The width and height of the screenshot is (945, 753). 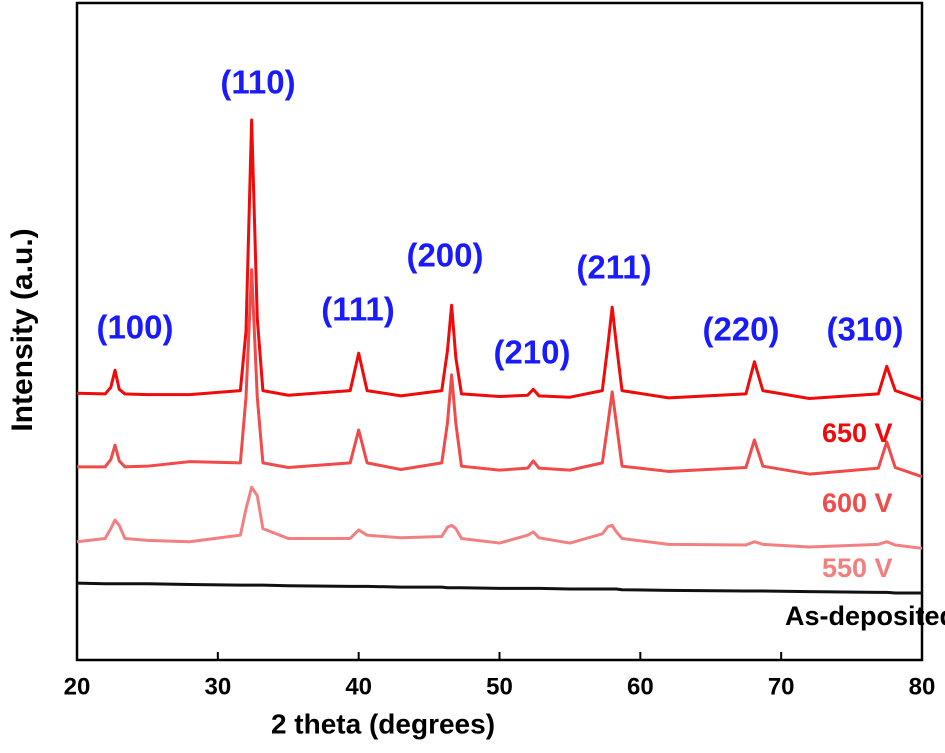 What do you see at coordinates (857, 433) in the screenshot?
I see `series-label: 650 V` at bounding box center [857, 433].